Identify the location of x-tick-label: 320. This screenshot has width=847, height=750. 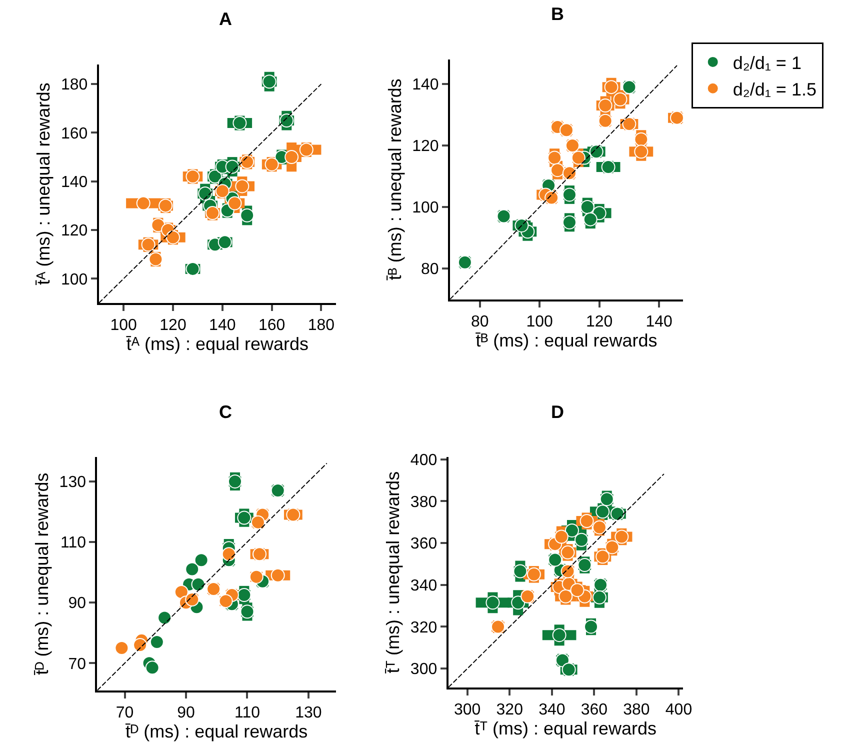
(510, 710).